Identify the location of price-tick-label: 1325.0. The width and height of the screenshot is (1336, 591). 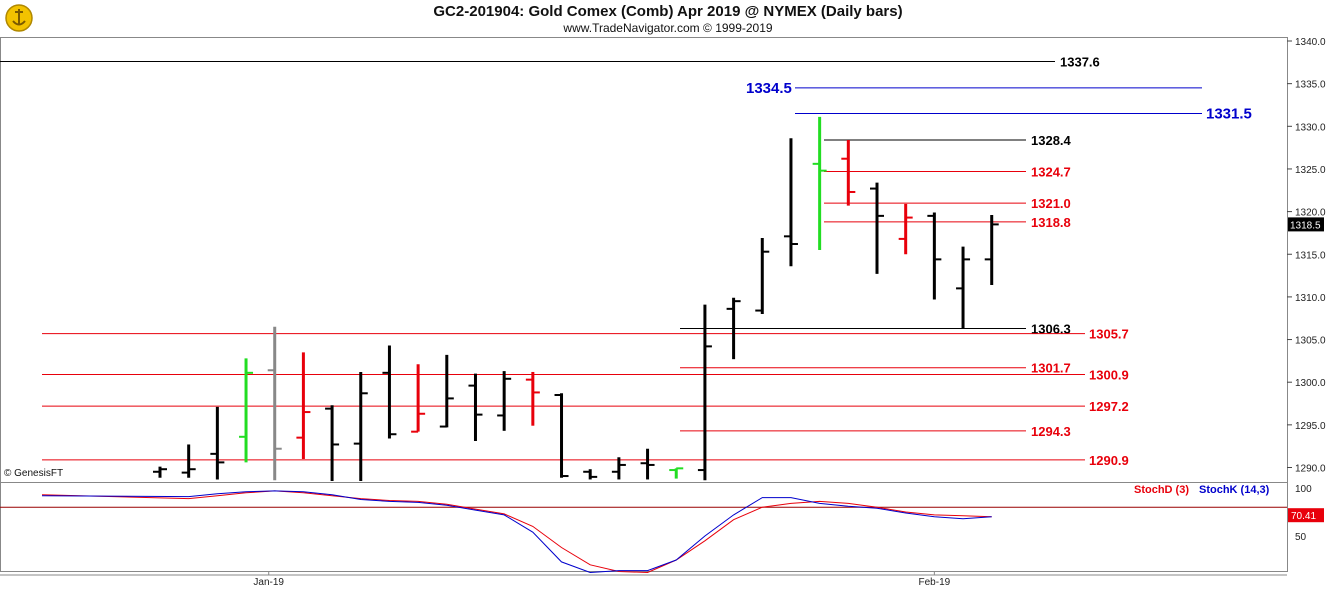
(1310, 170).